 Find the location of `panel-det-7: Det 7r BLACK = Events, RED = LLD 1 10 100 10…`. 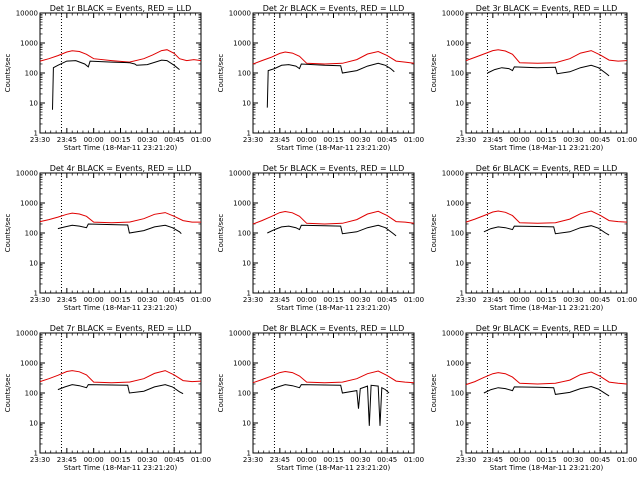

panel-det-7: Det 7r BLACK = Events, RED = LLD 1 10 100 10… is located at coordinates (107, 398).